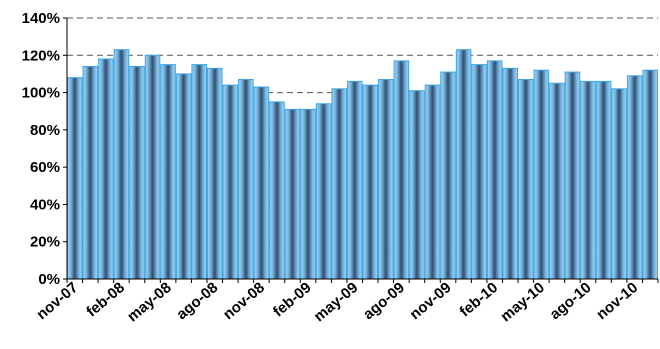 The width and height of the screenshot is (660, 349). I want to click on y-axis-ticks: 0% 20% 40% 60% 80% 100% 120% 140%, so click(44, 149).